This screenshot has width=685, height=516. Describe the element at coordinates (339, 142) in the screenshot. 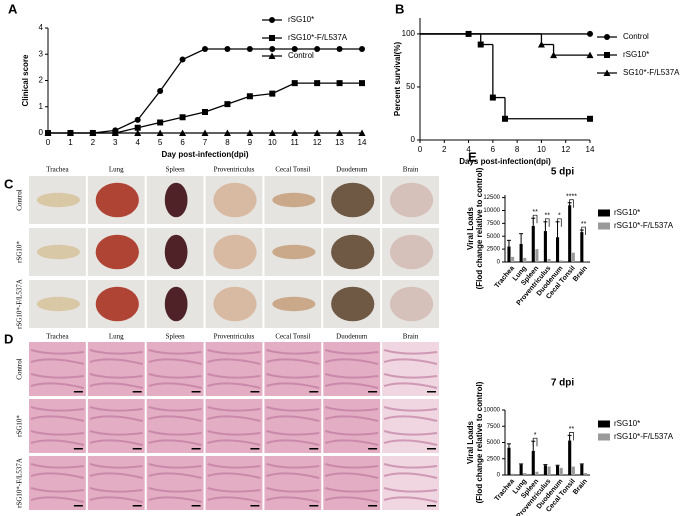

I see `x-tick-label: 13` at that location.